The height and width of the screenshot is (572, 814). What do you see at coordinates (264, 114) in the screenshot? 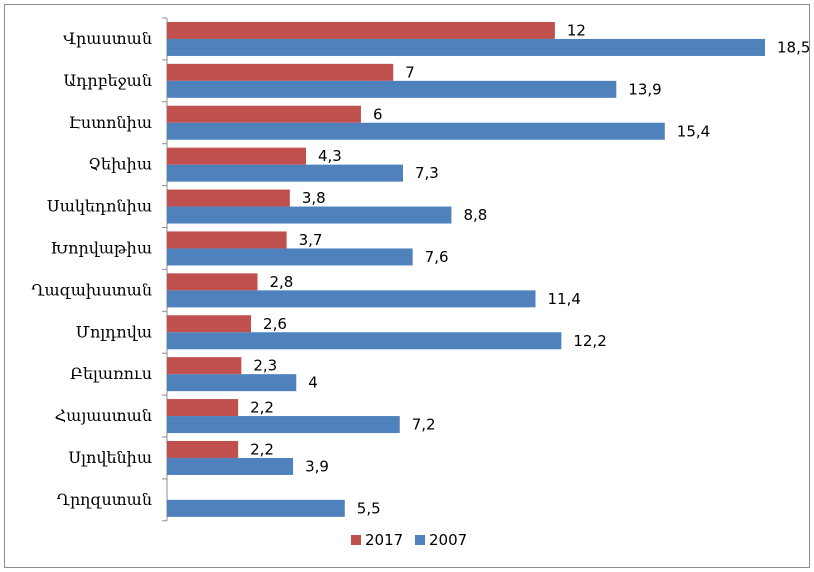
I see `bar-2017-էստոնիա` at bounding box center [264, 114].